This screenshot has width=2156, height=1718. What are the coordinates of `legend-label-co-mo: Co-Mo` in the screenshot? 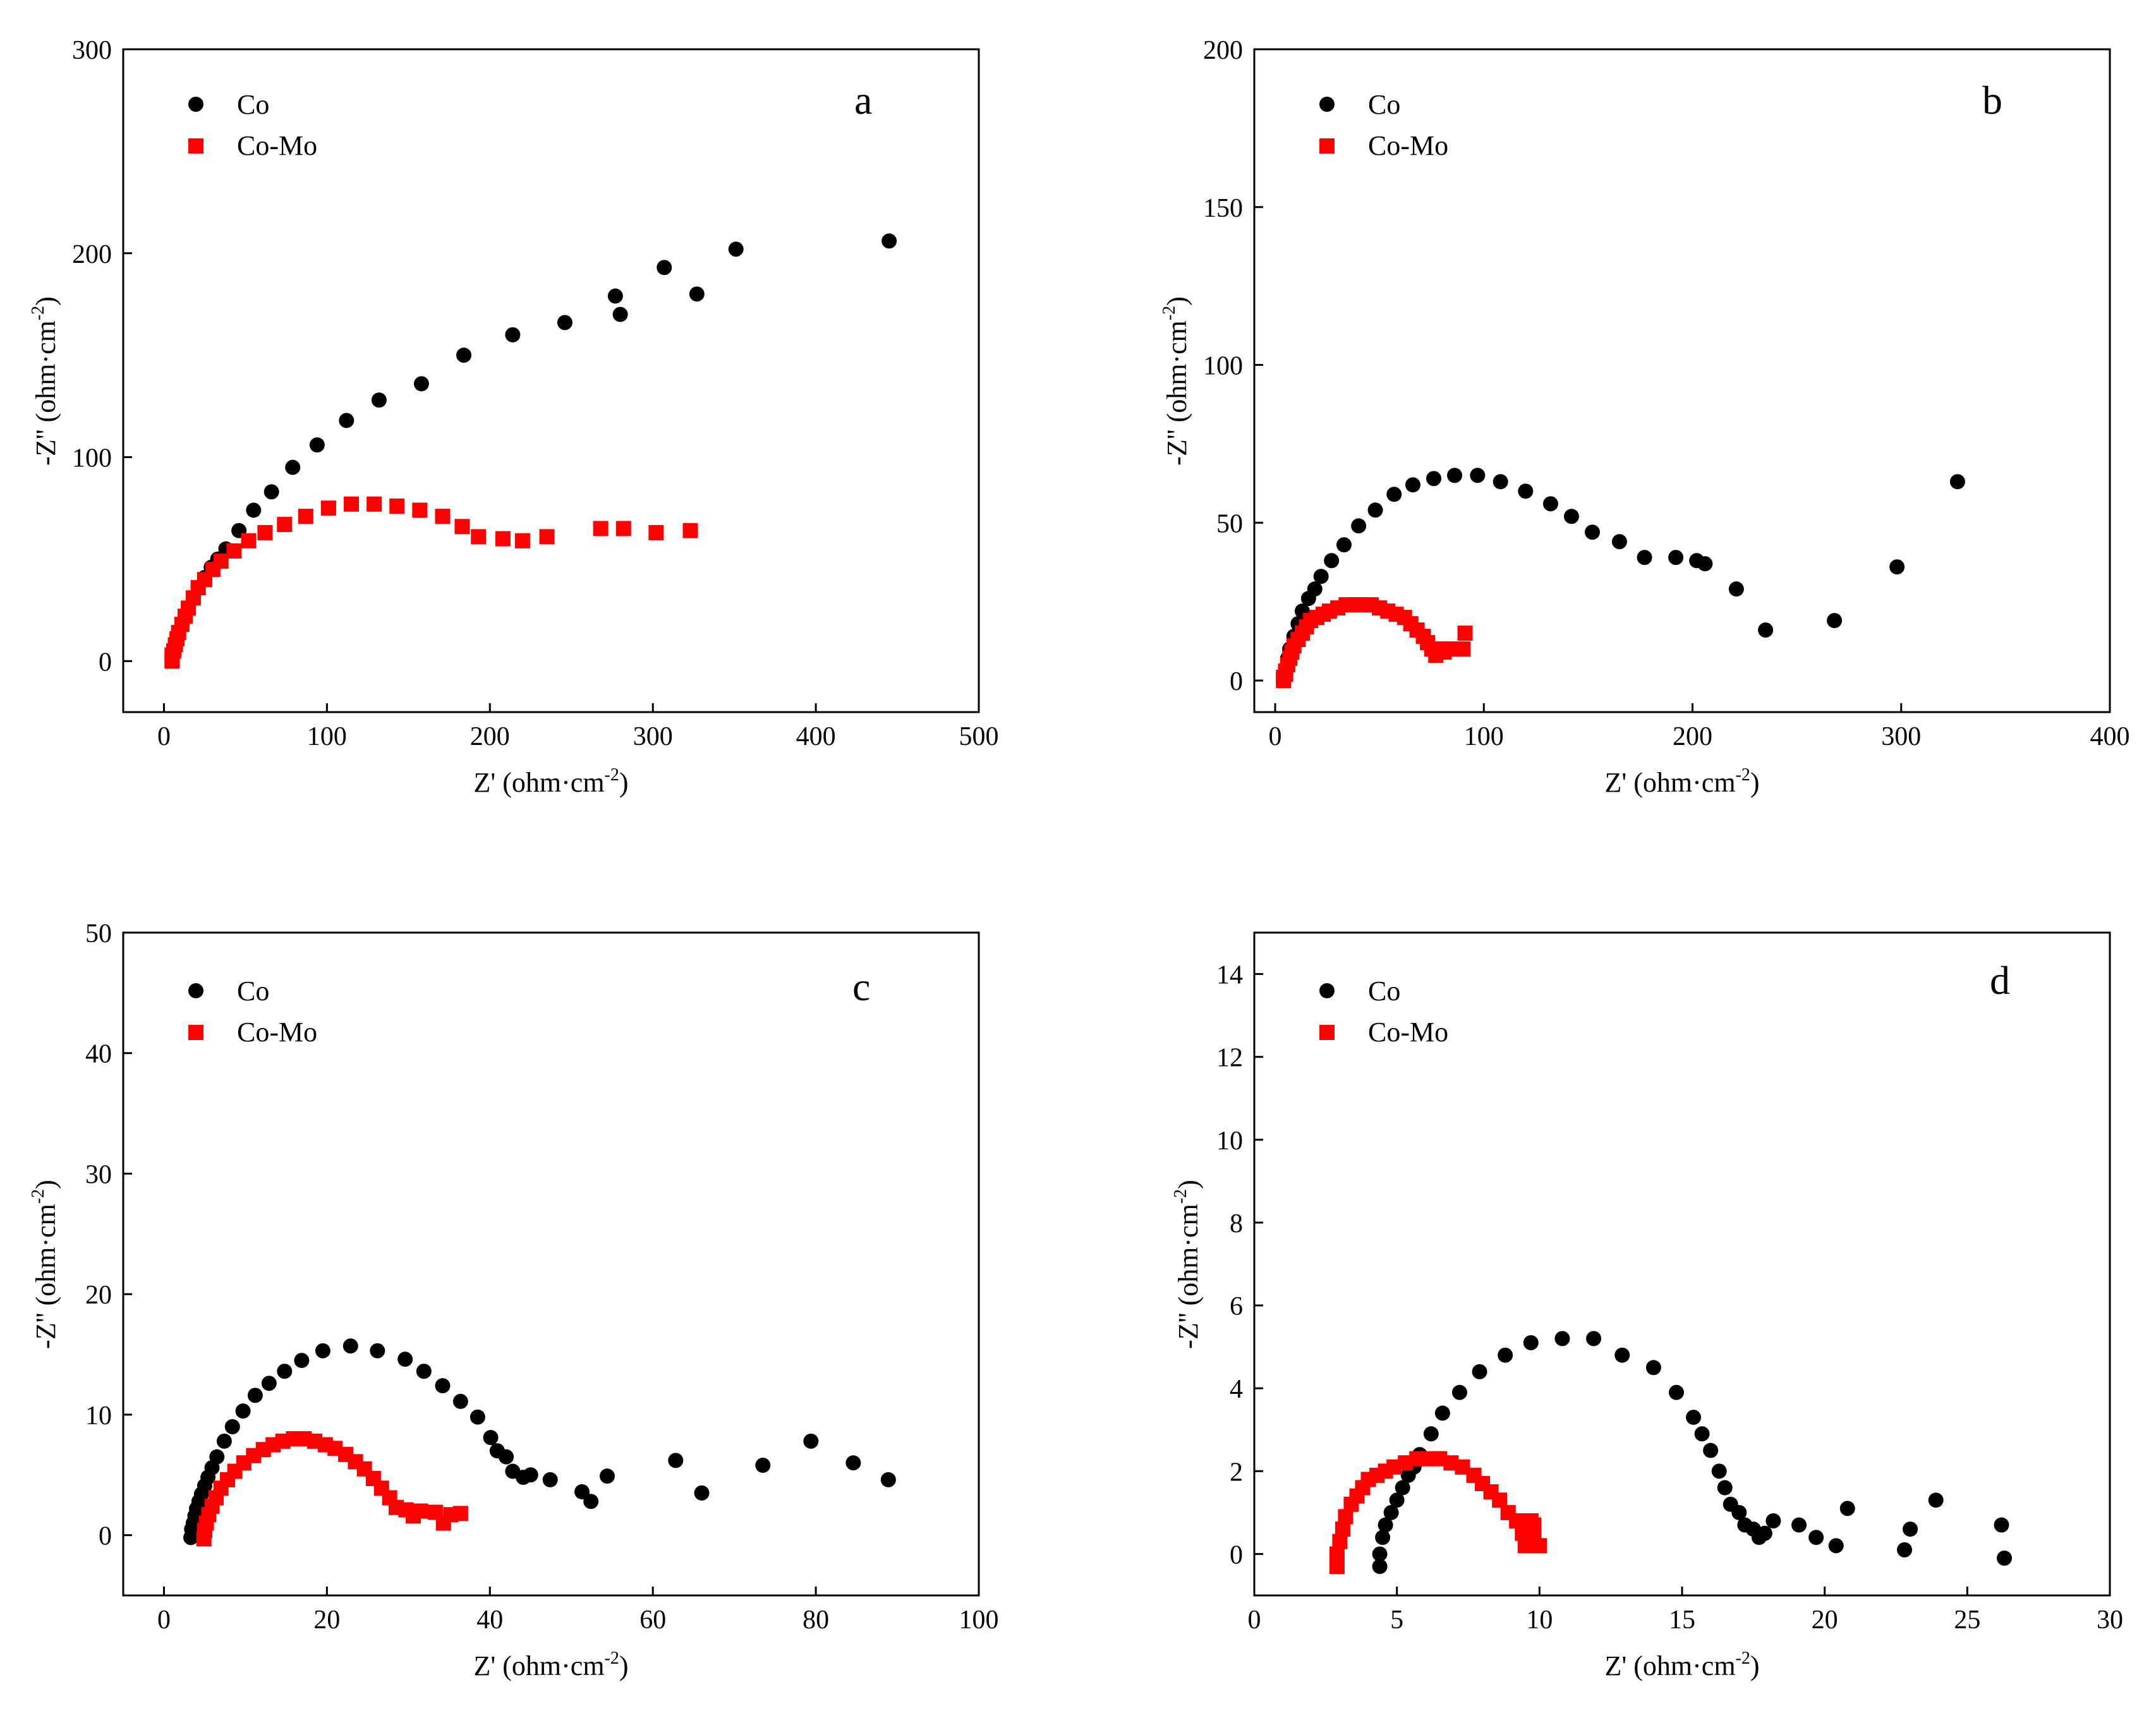 It's located at (1408, 1033).